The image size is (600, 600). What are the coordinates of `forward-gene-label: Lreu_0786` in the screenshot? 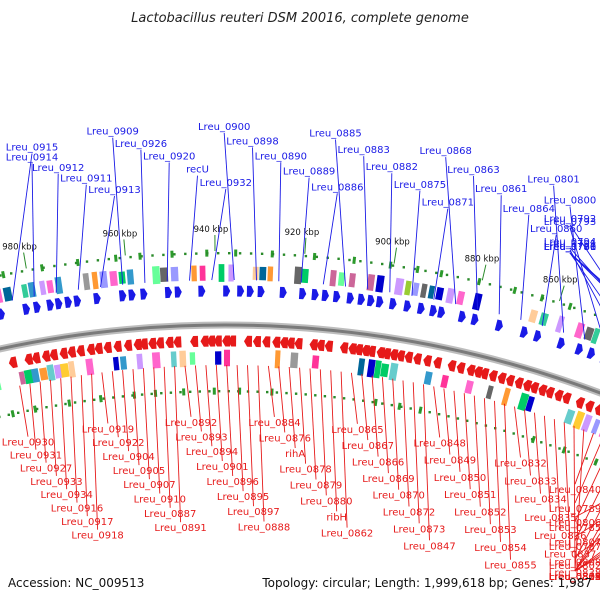 It's located at (570, 247).